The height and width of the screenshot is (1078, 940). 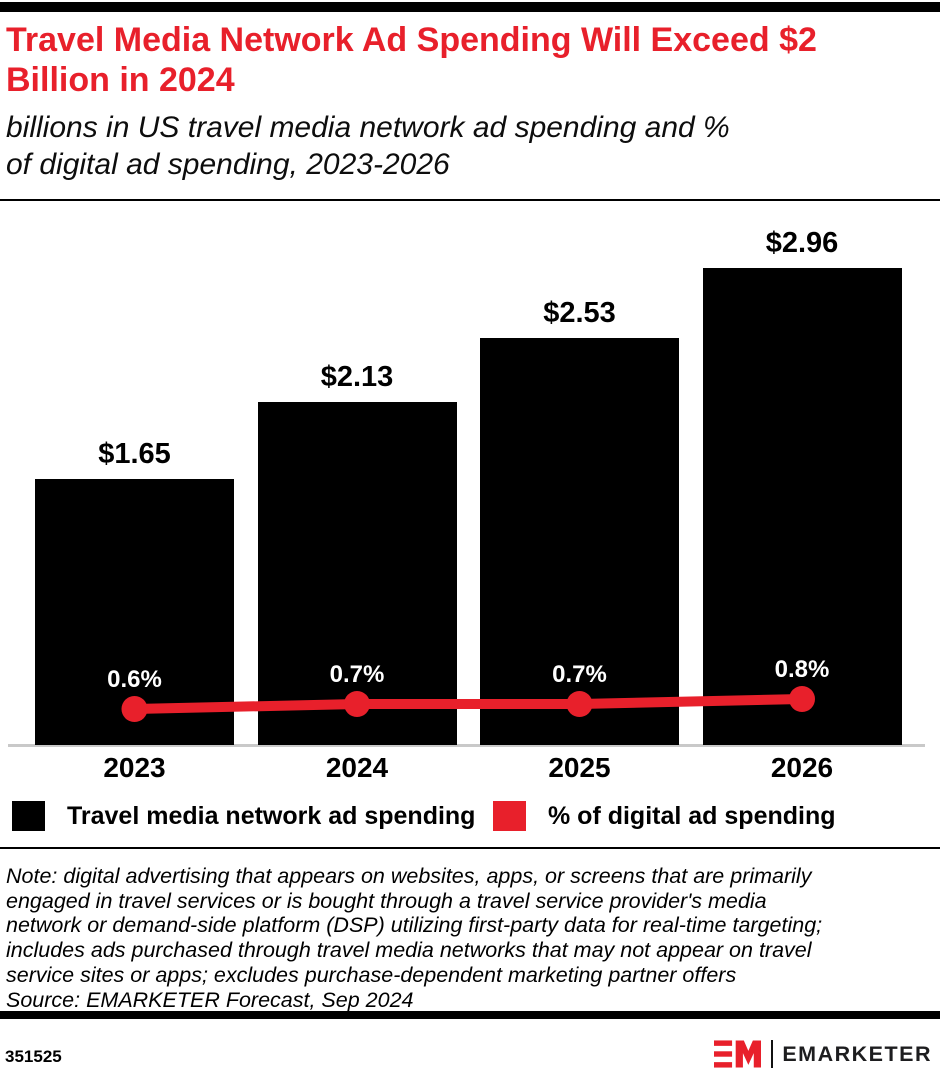 What do you see at coordinates (802, 506) in the screenshot?
I see `bar-2026` at bounding box center [802, 506].